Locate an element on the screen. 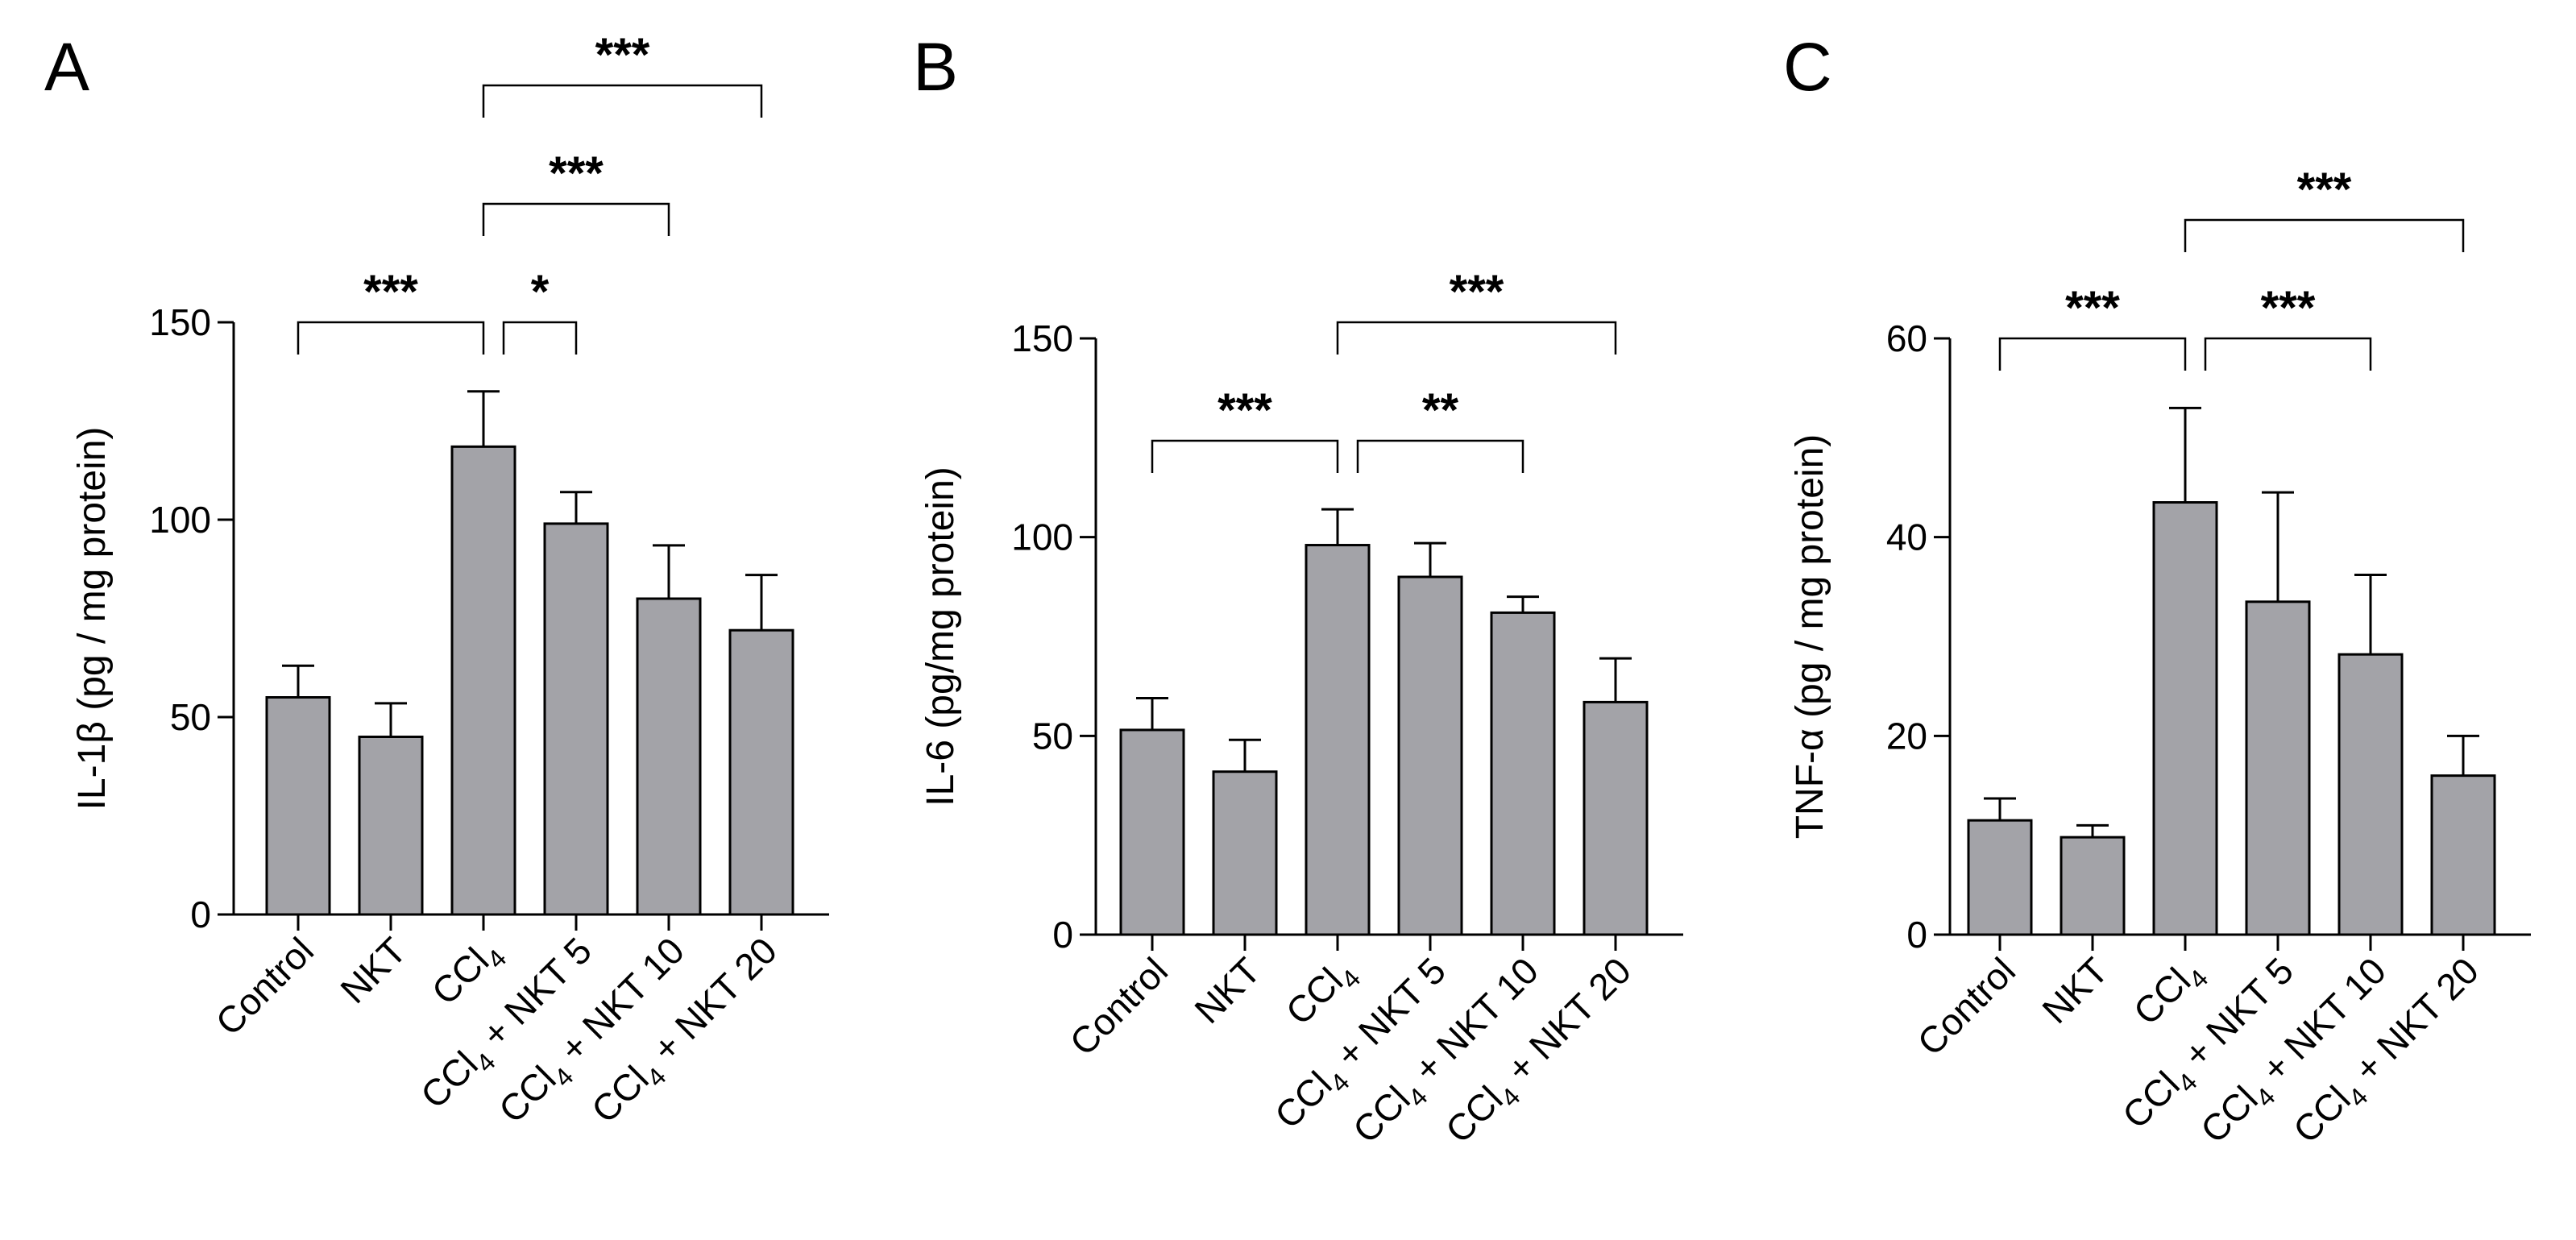  y-tick-label: 60 is located at coordinates (1906, 338).